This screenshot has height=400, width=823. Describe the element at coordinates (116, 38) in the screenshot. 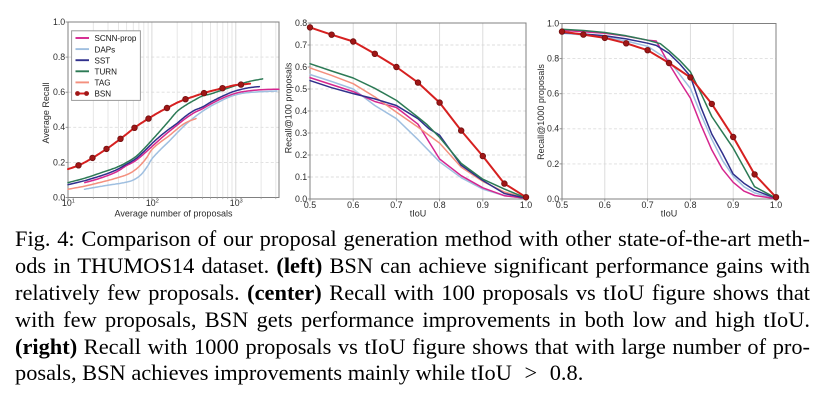

I see `svg-text: SCNN-prop` at that location.